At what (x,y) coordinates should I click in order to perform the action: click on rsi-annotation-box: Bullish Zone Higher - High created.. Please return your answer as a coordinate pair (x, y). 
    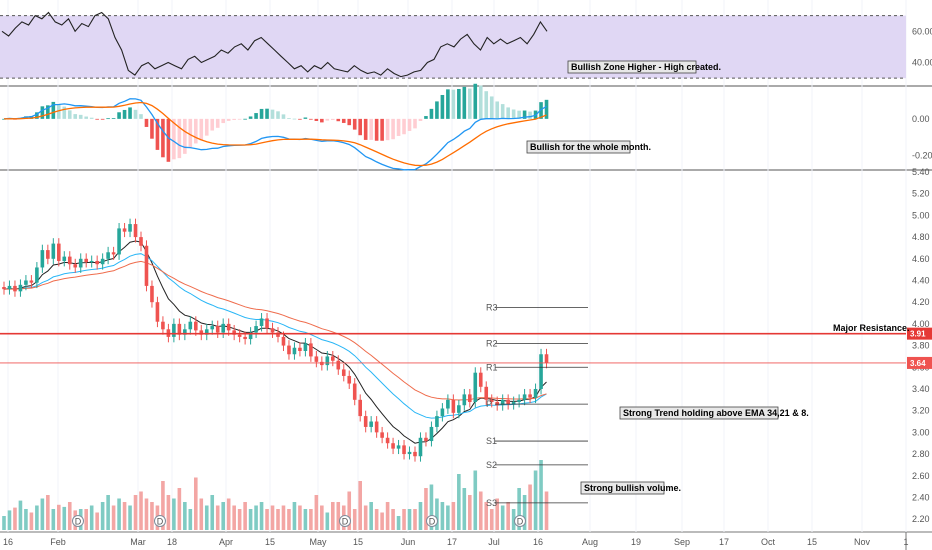
    Looking at the image, I should click on (644, 67).